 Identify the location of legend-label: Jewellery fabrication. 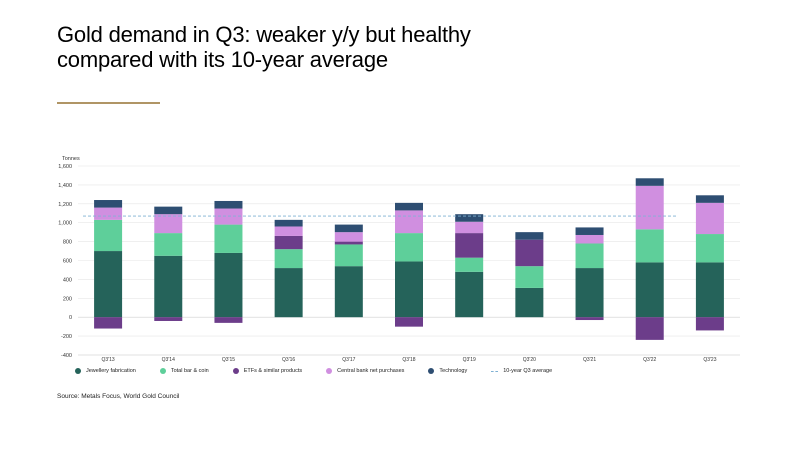
(111, 371).